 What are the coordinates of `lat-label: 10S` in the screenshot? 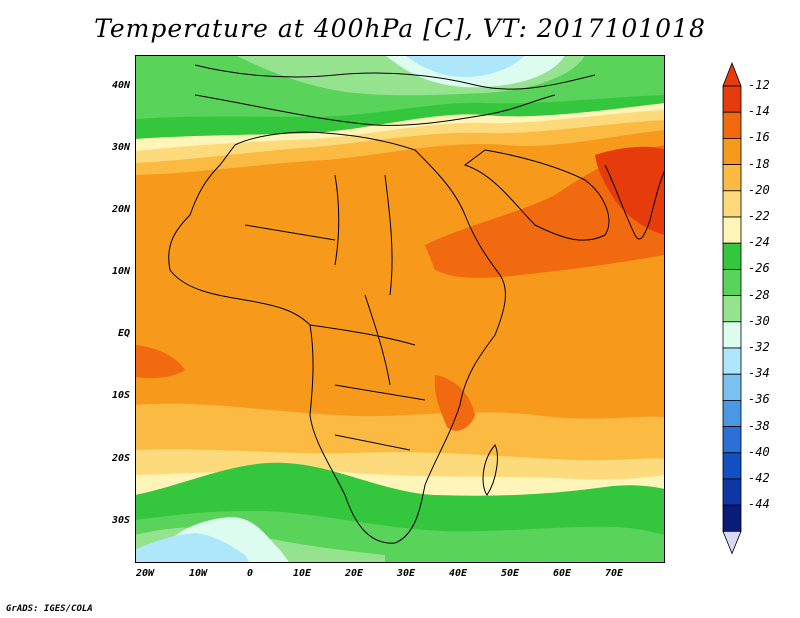 It's located at (120, 395).